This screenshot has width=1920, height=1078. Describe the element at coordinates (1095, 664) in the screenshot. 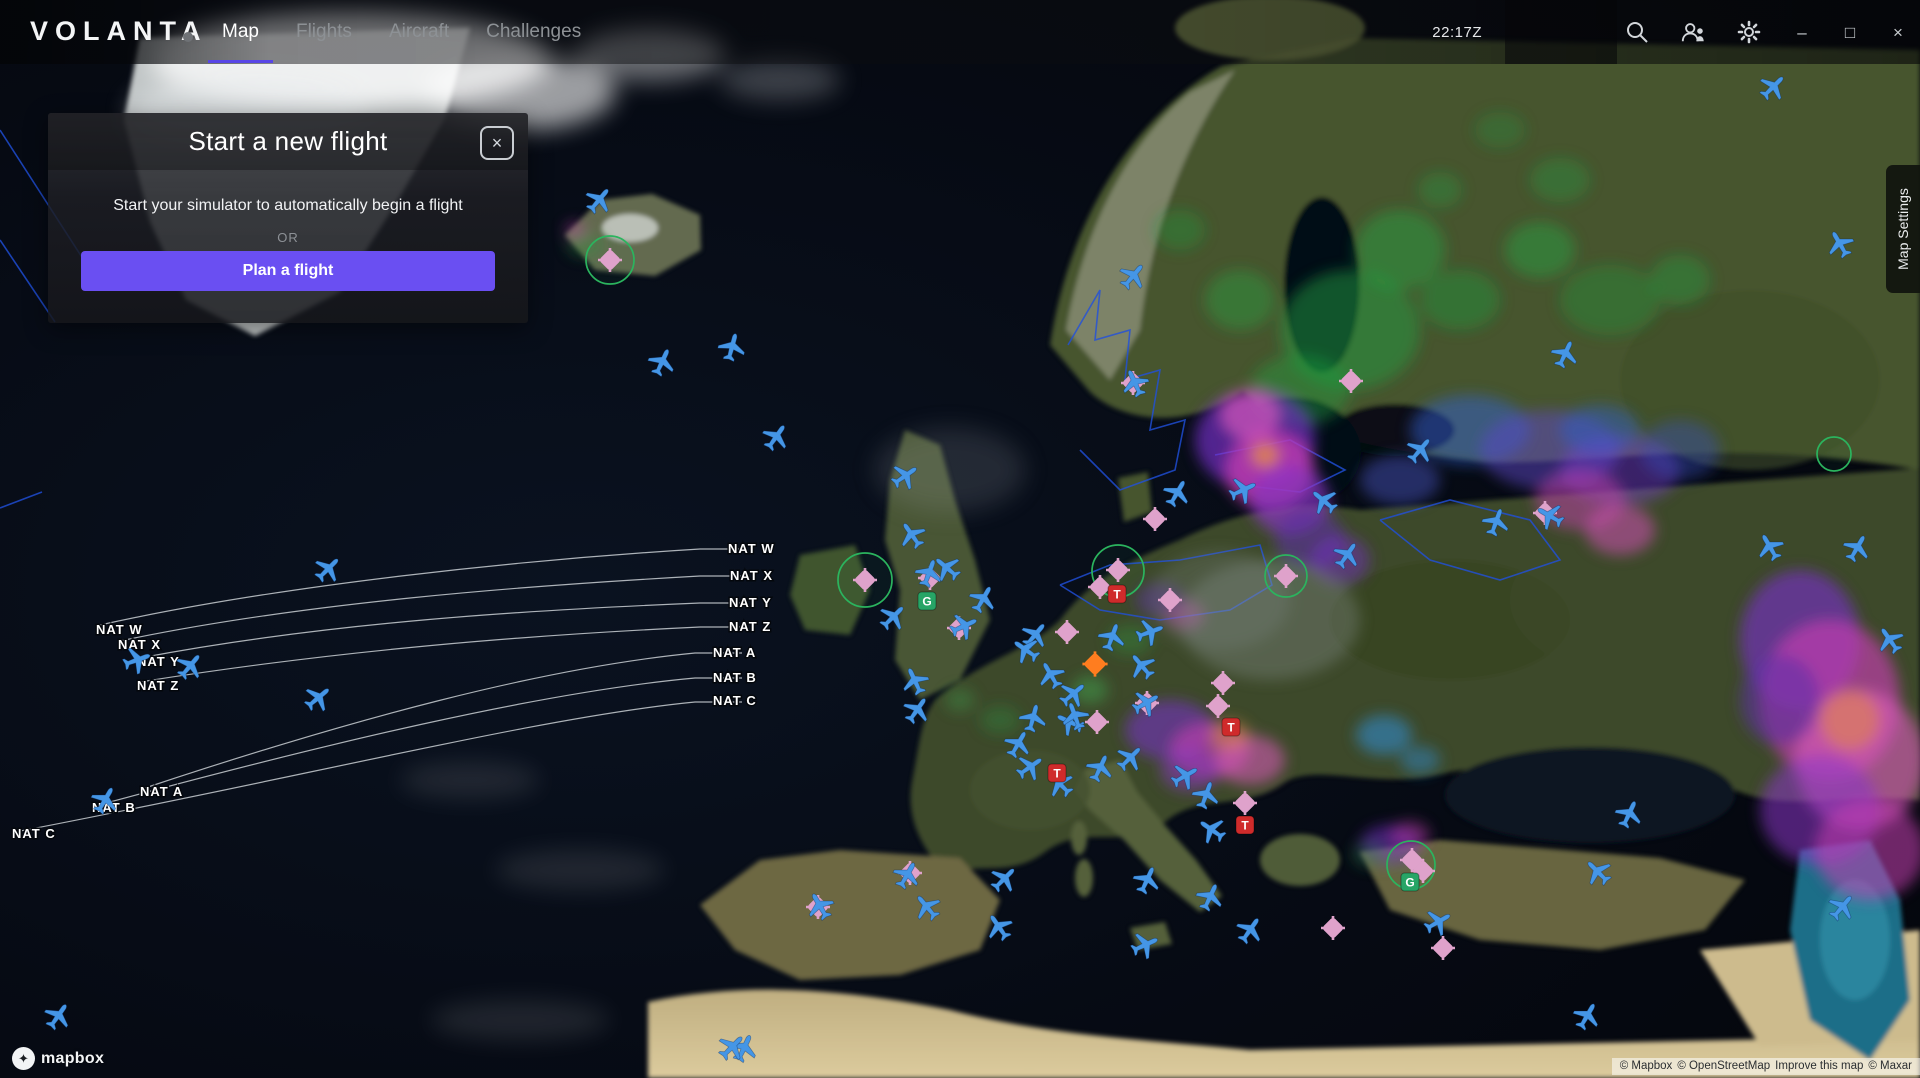

I see `alert-marker` at that location.